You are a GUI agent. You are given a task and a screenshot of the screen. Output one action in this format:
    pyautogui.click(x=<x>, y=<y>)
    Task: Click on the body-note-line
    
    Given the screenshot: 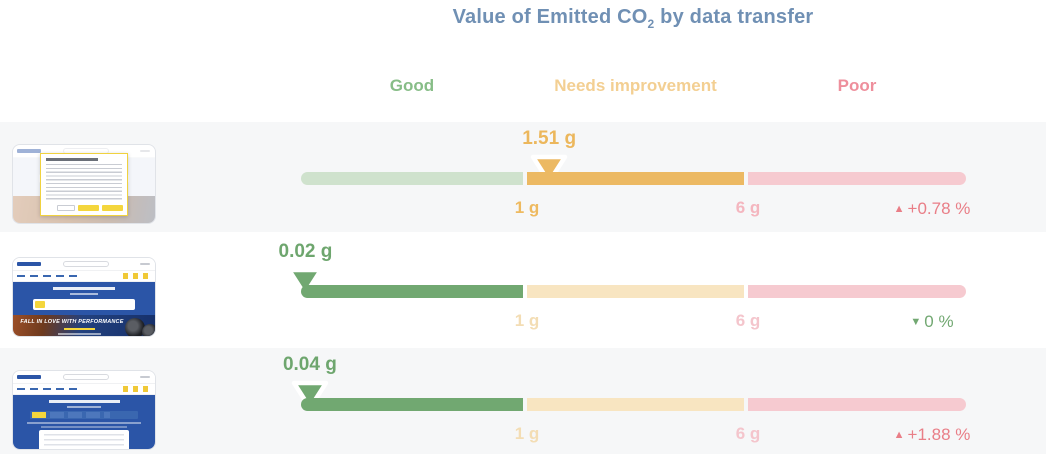 What is the action you would take?
    pyautogui.click(x=84, y=423)
    